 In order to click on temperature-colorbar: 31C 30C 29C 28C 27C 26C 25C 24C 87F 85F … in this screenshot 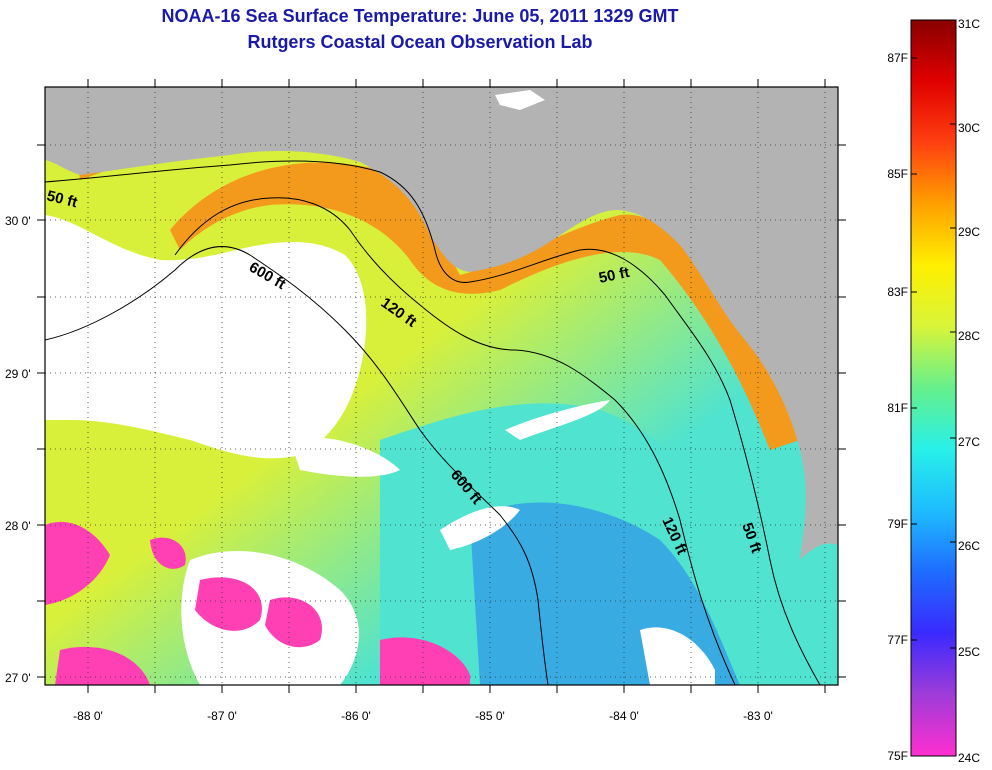, I will do `click(933, 391)`.